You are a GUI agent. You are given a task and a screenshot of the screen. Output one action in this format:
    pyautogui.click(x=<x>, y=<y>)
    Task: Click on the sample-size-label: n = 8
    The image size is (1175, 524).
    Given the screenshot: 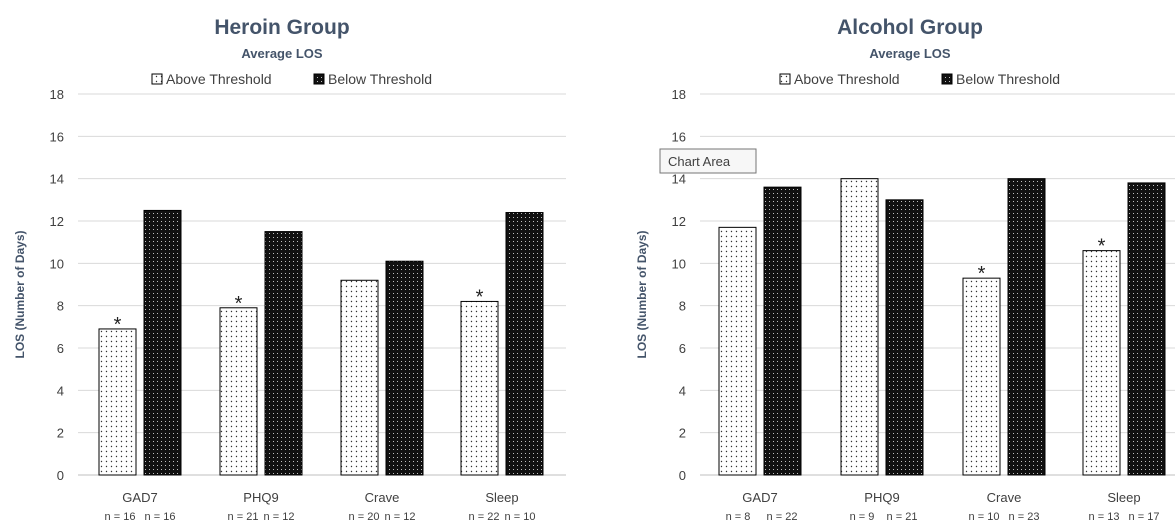 What is the action you would take?
    pyautogui.click(x=738, y=517)
    